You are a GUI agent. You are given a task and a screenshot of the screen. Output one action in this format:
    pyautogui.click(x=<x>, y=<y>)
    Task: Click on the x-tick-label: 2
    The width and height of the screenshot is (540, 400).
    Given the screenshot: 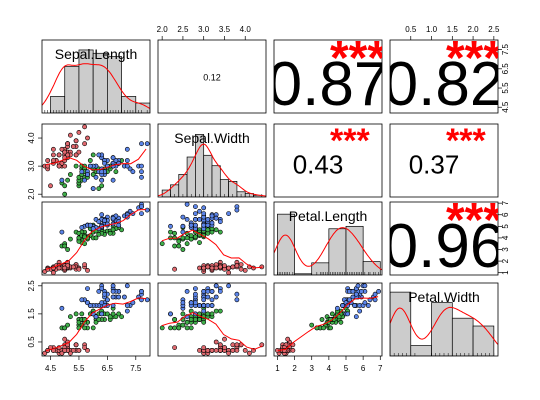 What is the action you would take?
    pyautogui.click(x=294, y=368)
    